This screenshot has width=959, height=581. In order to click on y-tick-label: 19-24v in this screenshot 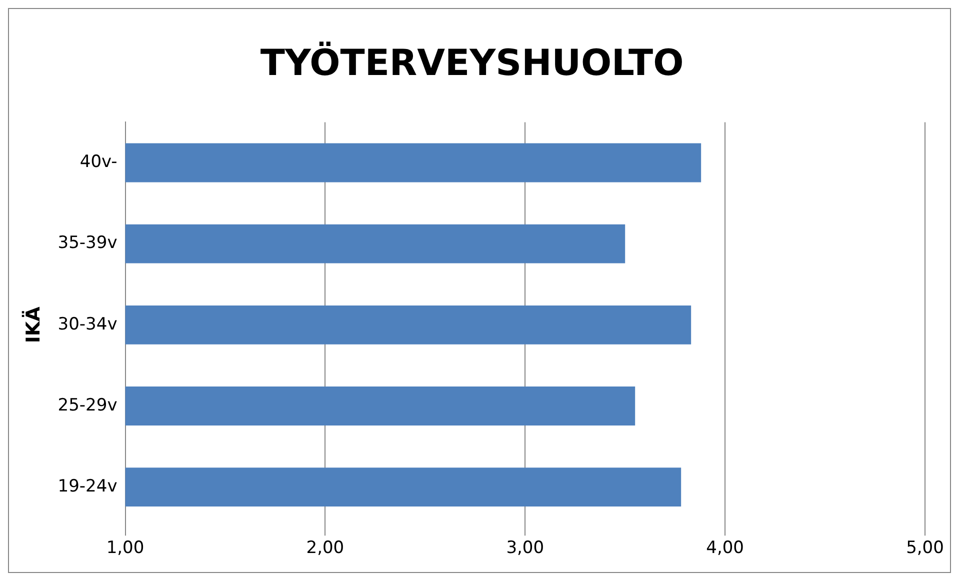, I will do `click(88, 486)`.